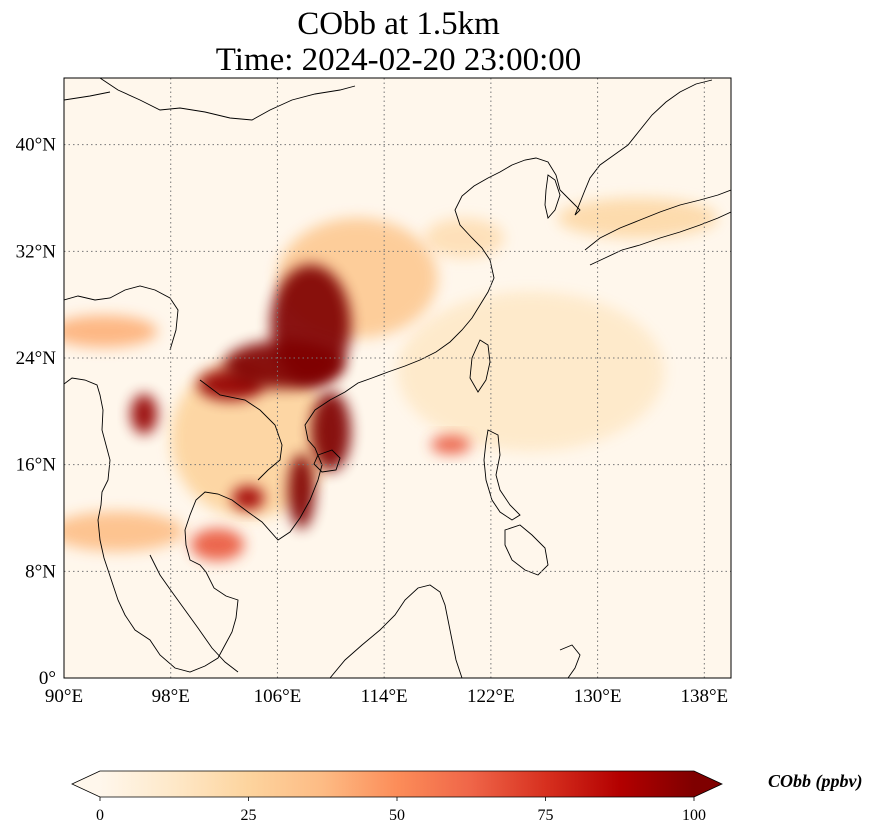 The height and width of the screenshot is (836, 887). I want to click on map-title: CObb at 1.5km, so click(398, 24).